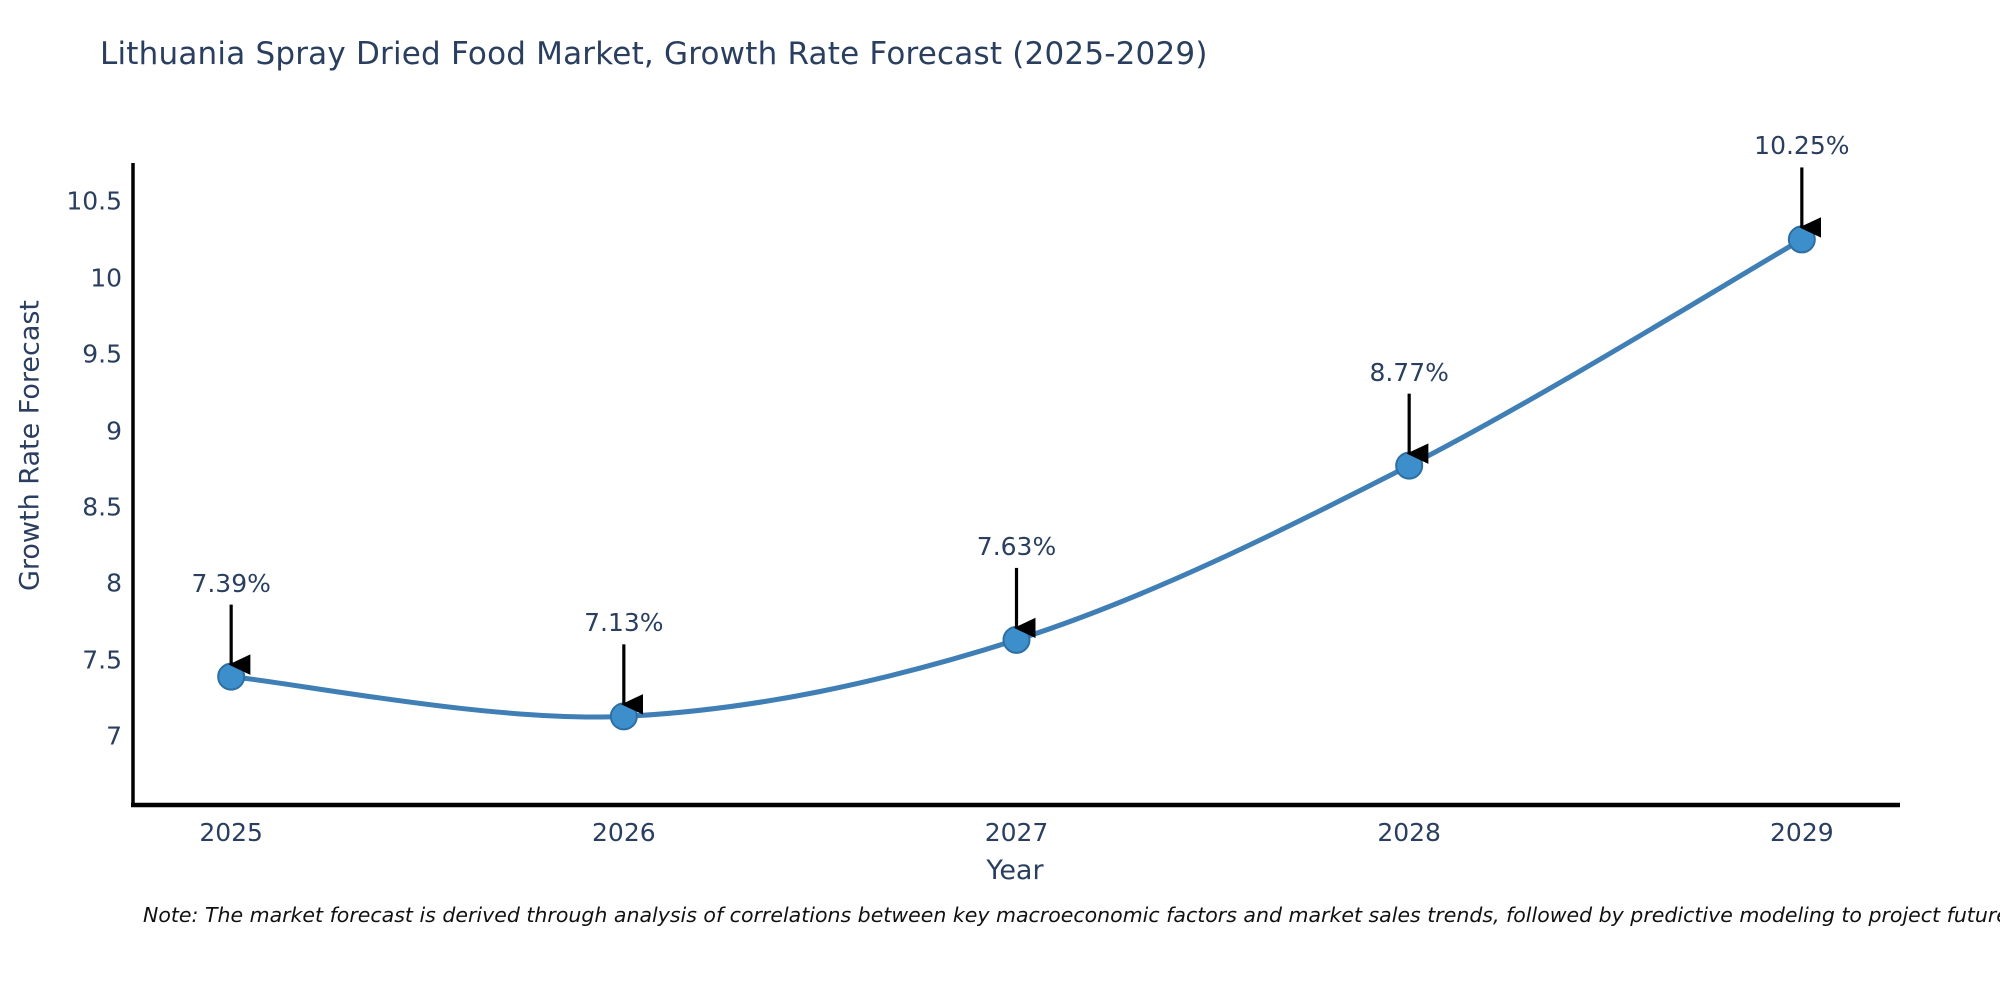  I want to click on y-tick-label: 10.5, so click(94, 201).